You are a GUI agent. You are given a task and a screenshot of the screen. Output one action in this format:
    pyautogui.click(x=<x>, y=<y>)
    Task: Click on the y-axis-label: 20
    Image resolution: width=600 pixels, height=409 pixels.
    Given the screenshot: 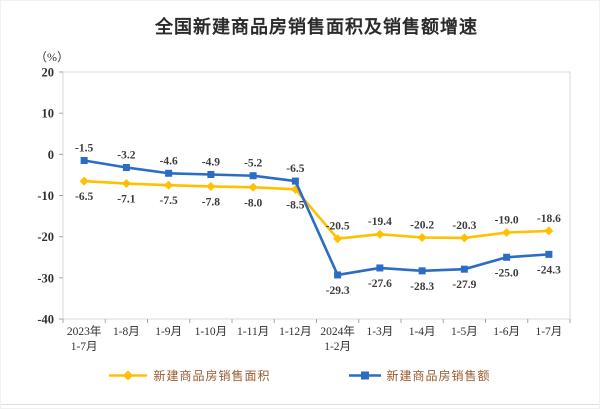 What is the action you would take?
    pyautogui.click(x=48, y=73)
    